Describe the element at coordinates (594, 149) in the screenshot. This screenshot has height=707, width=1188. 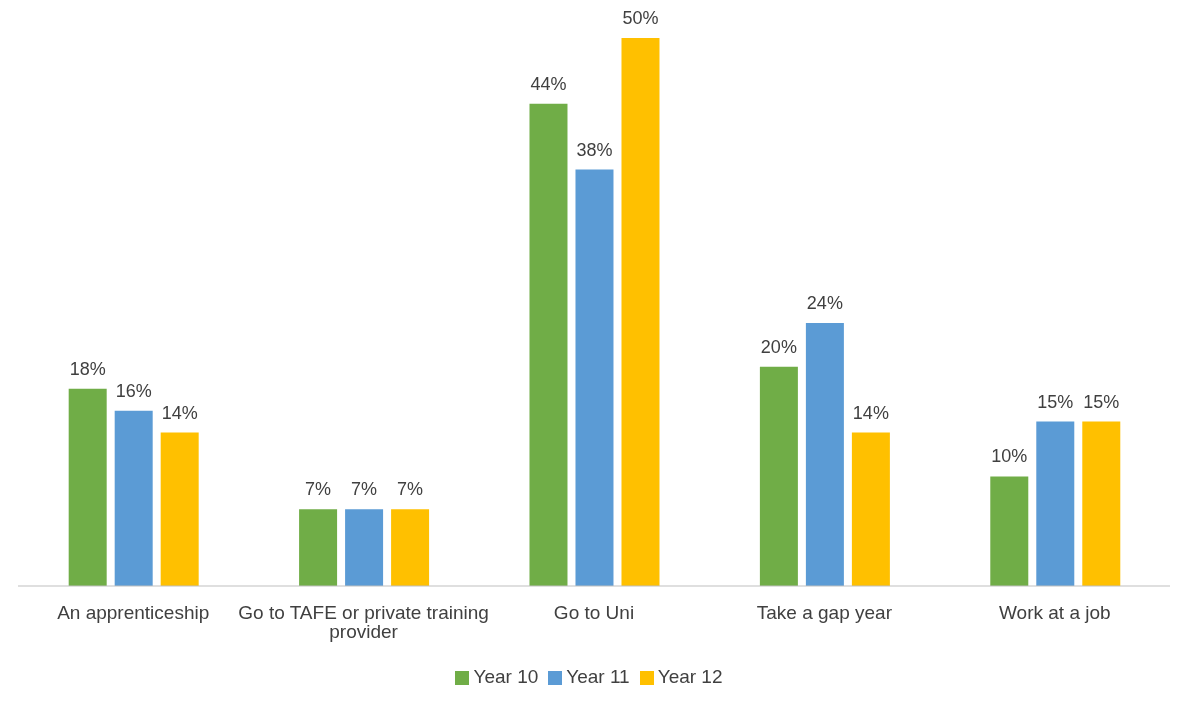
I see `data-label: 38%` at that location.